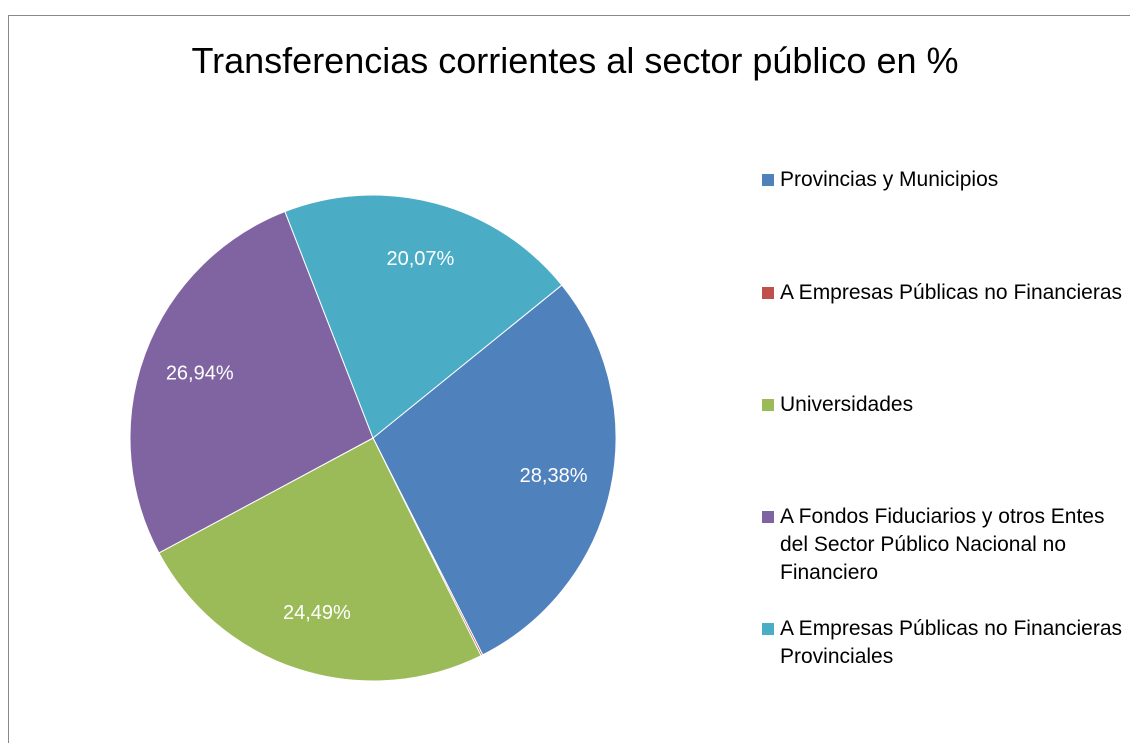 The image size is (1130, 743). Describe the element at coordinates (946, 405) in the screenshot. I see `legend-entry: Universidades` at that location.